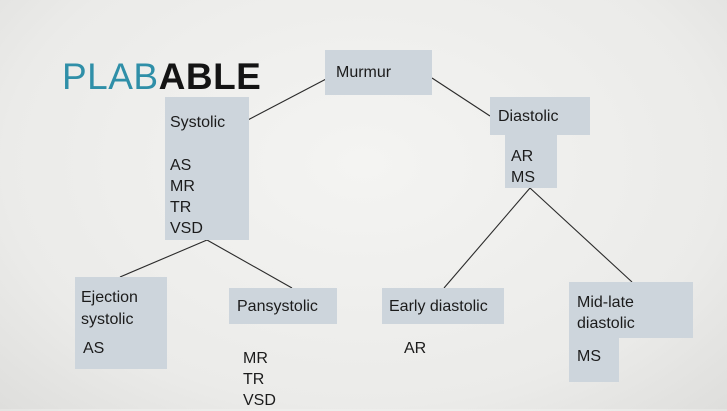 This screenshot has width=727, height=411. I want to click on systolic-item-vsd: VSD, so click(186, 228).